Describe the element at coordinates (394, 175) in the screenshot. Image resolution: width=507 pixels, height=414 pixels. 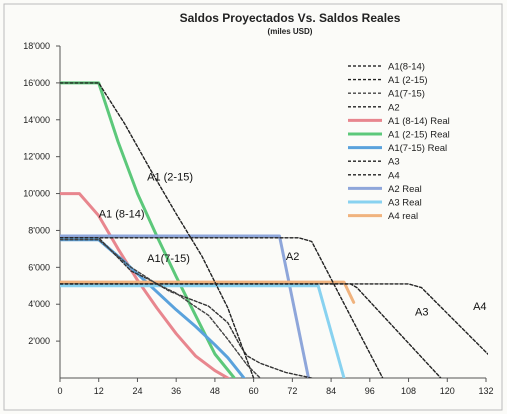
I see `legend-label: A4` at that location.